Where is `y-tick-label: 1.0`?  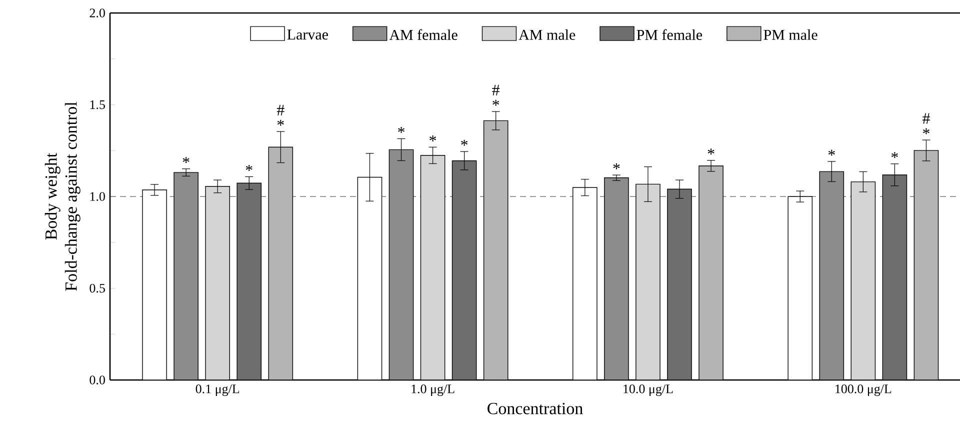
y-tick-label: 1.0 is located at coordinates (97, 196).